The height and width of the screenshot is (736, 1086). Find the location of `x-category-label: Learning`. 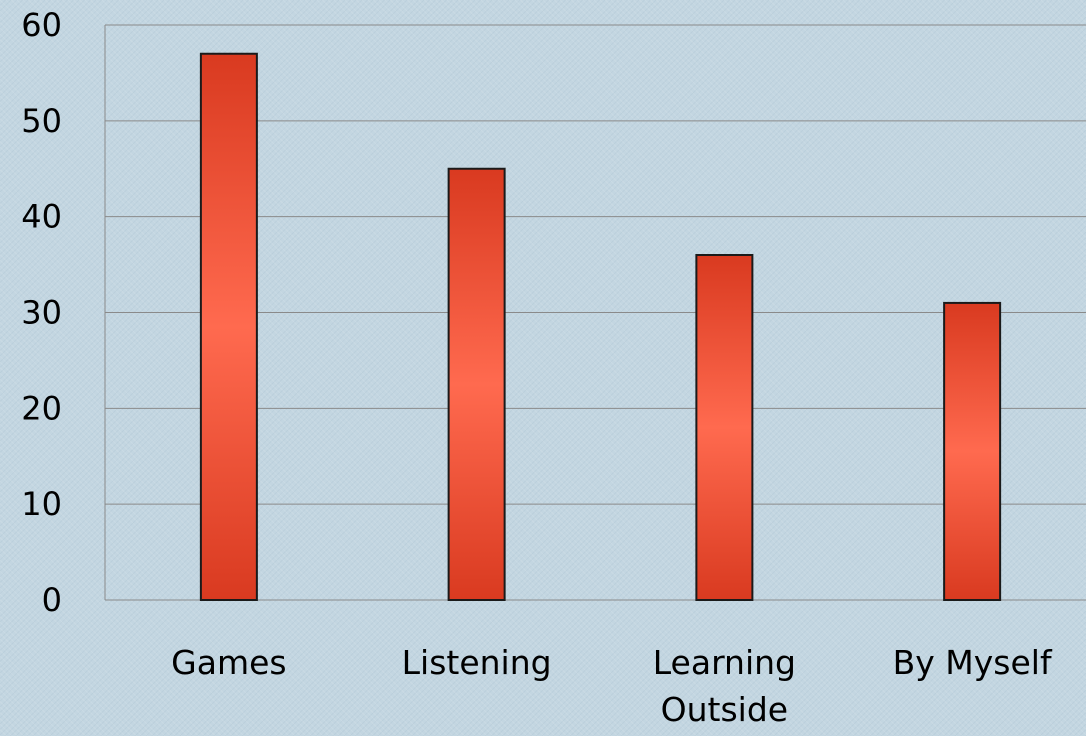

x-category-label: Learning is located at coordinates (724, 662).